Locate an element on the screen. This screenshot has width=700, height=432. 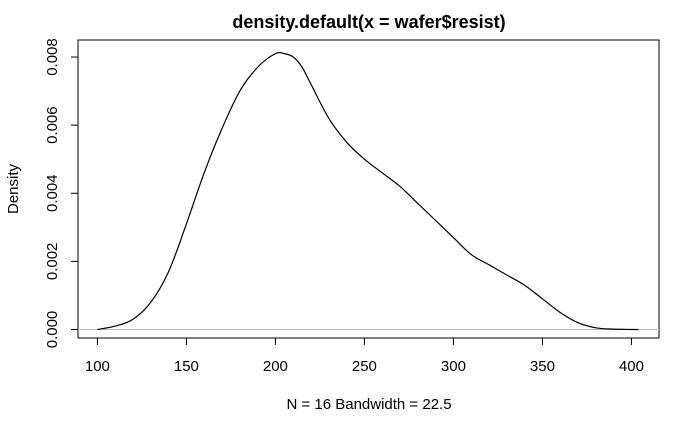
chart-title: density.default(x = wafer$resist) is located at coordinates (368, 22).